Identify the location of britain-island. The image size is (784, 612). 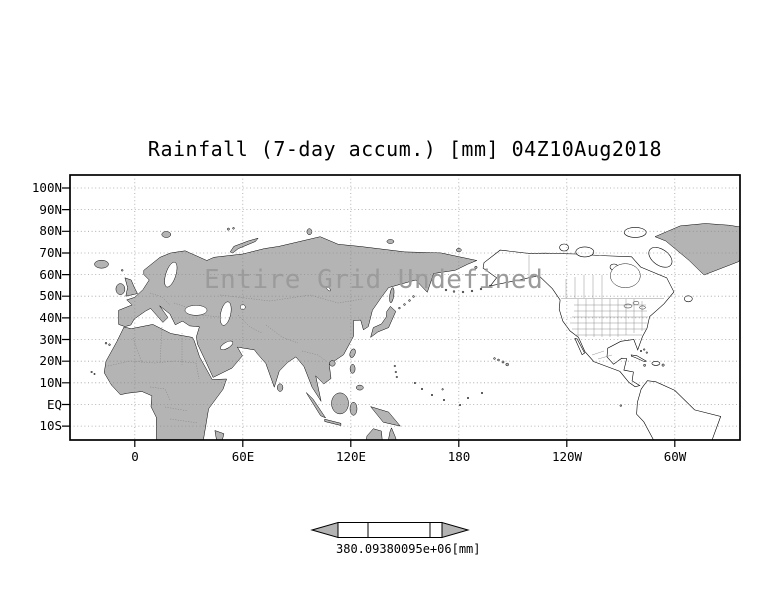
(131, 287).